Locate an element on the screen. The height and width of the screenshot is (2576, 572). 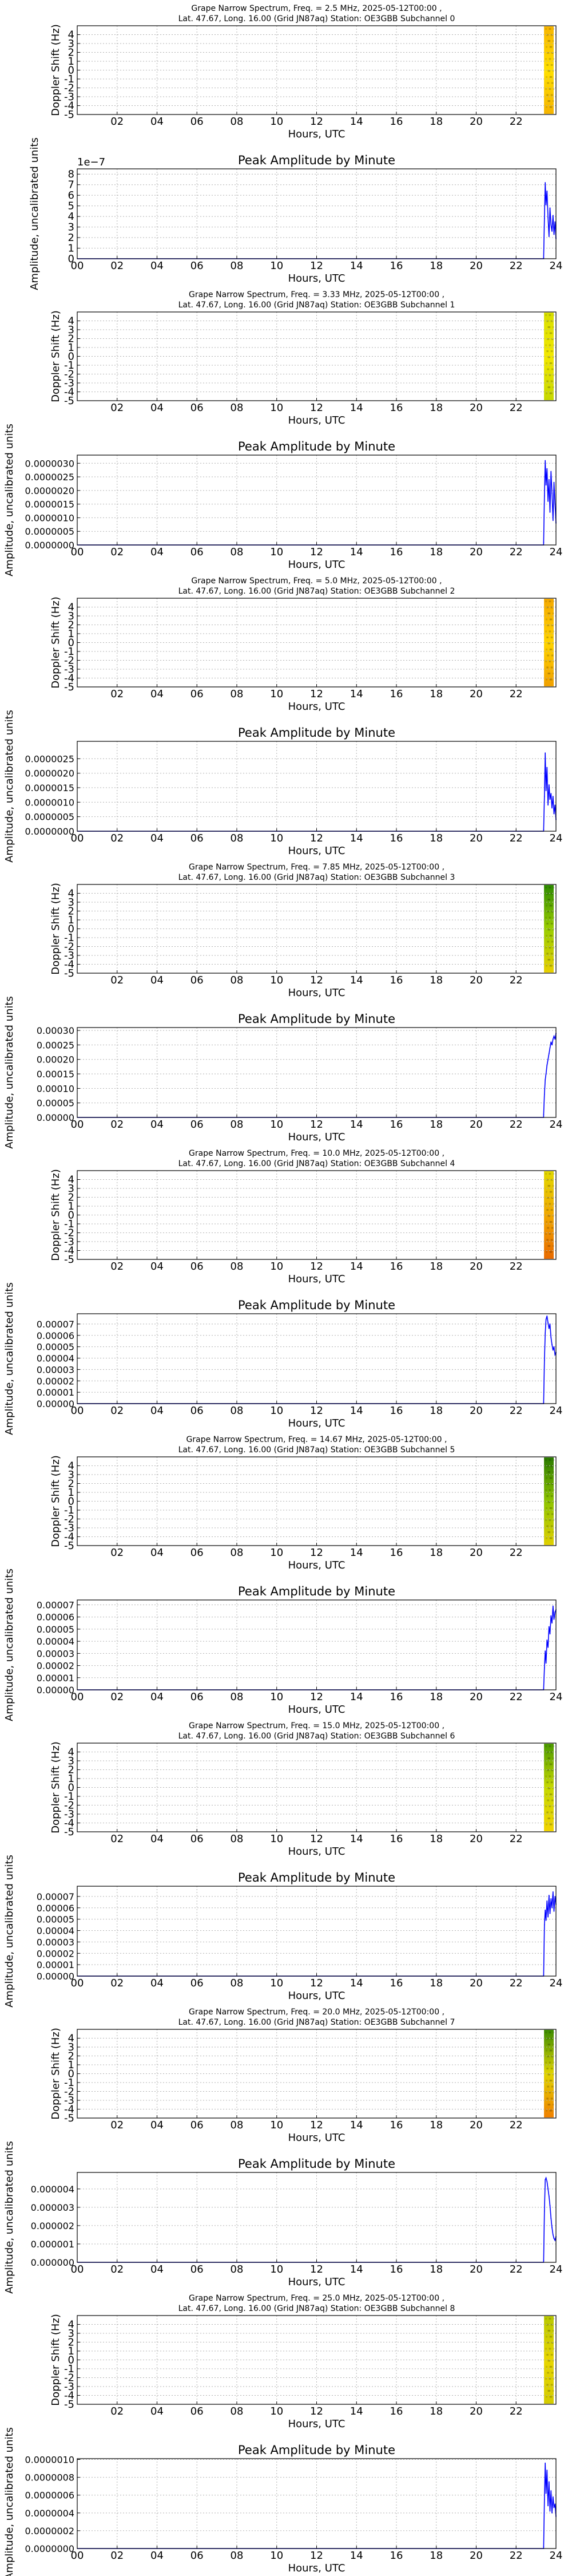
line-ytick-label: 6 is located at coordinates (71, 195).